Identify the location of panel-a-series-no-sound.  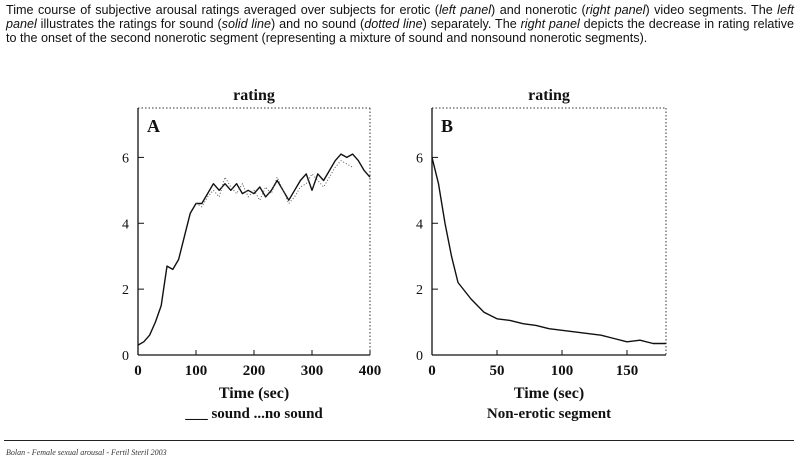
(274, 184).